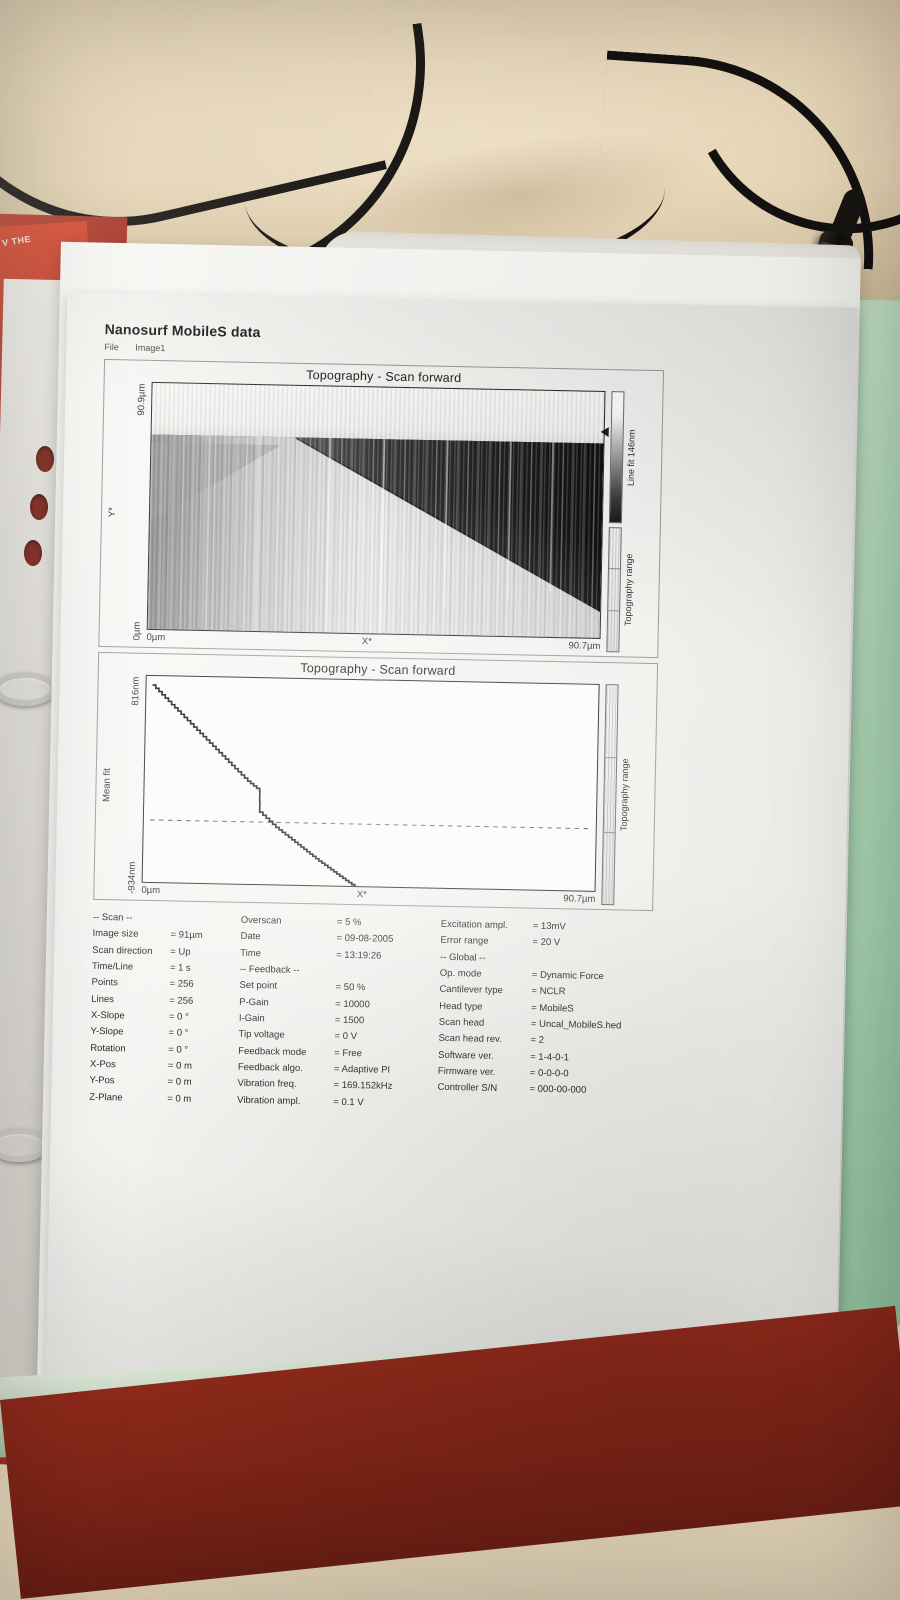 The width and height of the screenshot is (900, 1600). What do you see at coordinates (261, 920) in the screenshot?
I see `parameter-key: Overscan` at bounding box center [261, 920].